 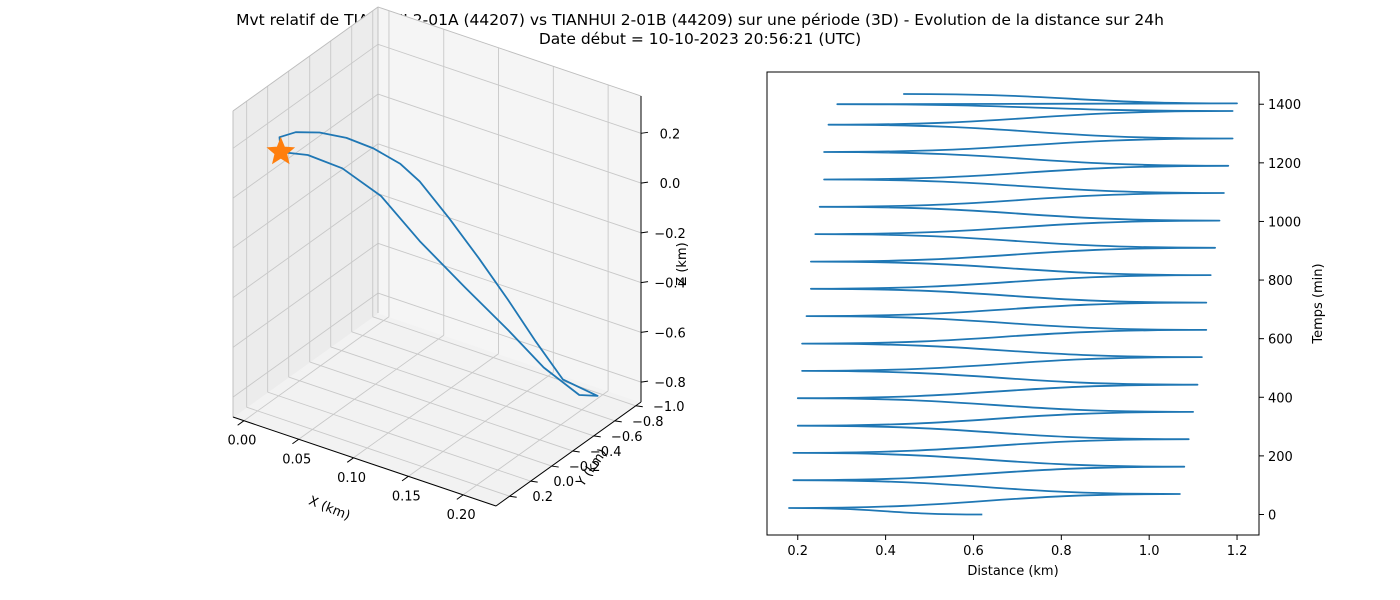 I want to click on x-tick-label: 0.20, so click(x=461, y=515).